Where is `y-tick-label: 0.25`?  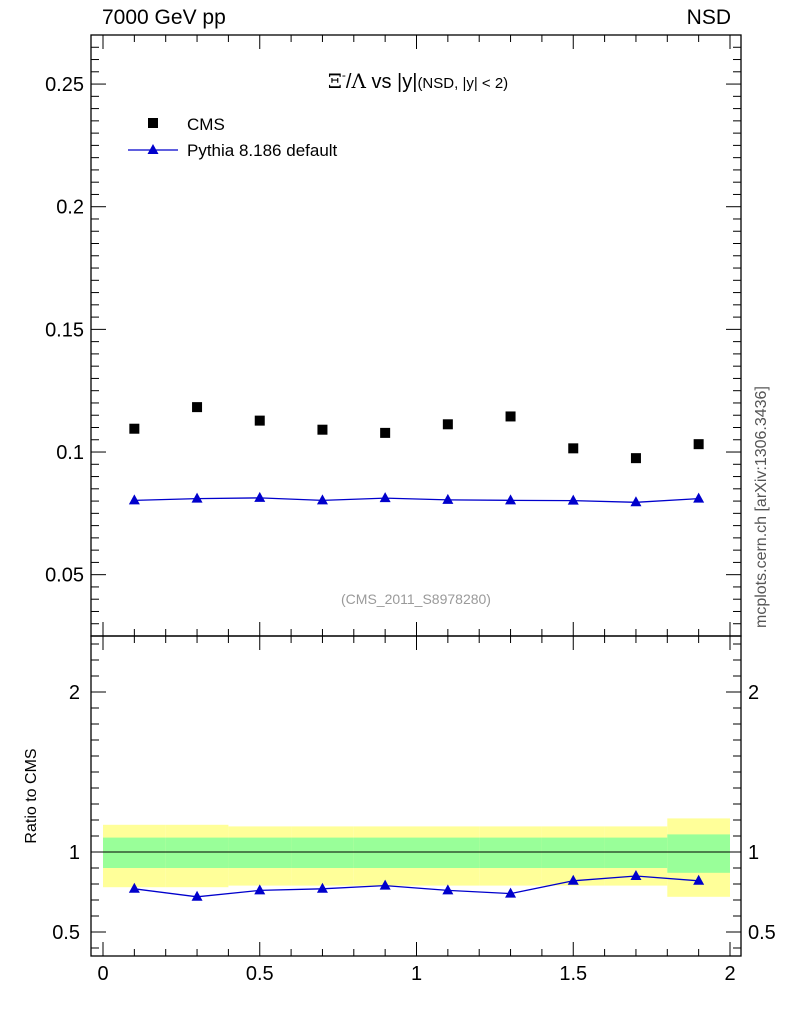
y-tick-label: 0.25 is located at coordinates (64, 85).